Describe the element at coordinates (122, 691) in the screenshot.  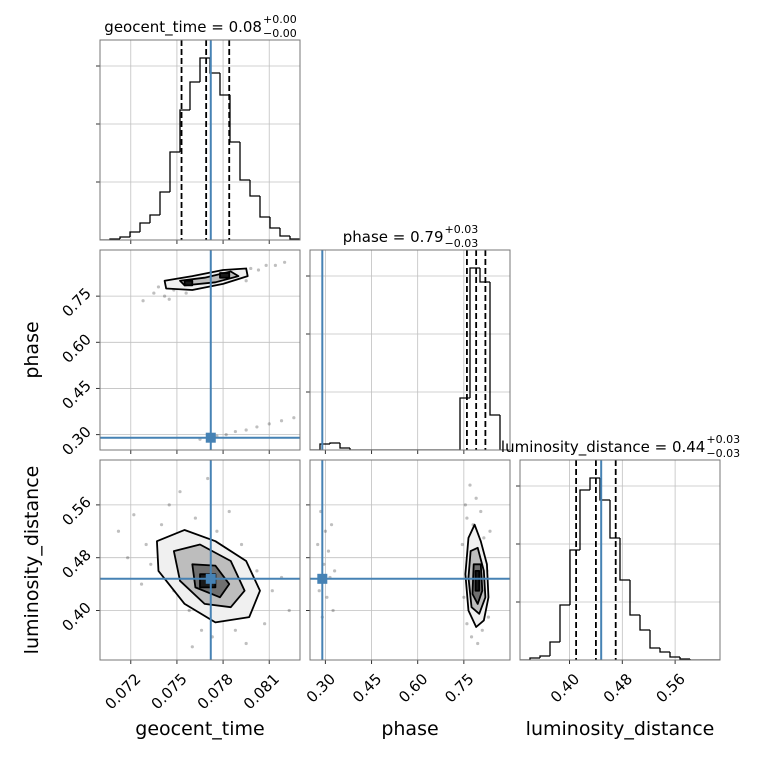
I see `x-tick-label: 0.072` at that location.